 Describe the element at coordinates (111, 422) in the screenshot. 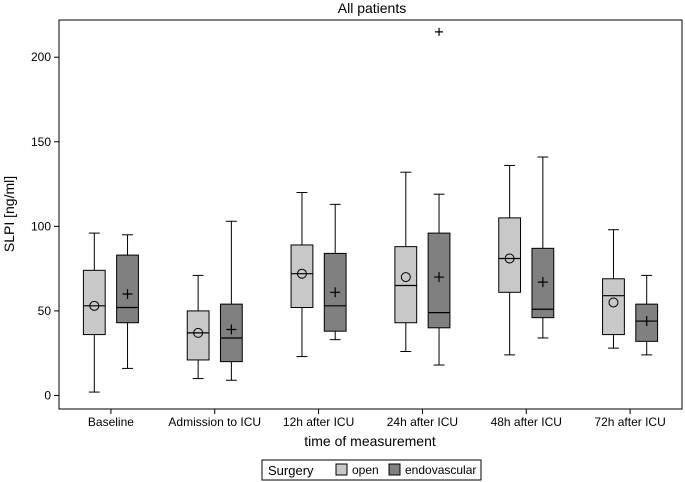

I see `x-tick-label: Baseline` at that location.